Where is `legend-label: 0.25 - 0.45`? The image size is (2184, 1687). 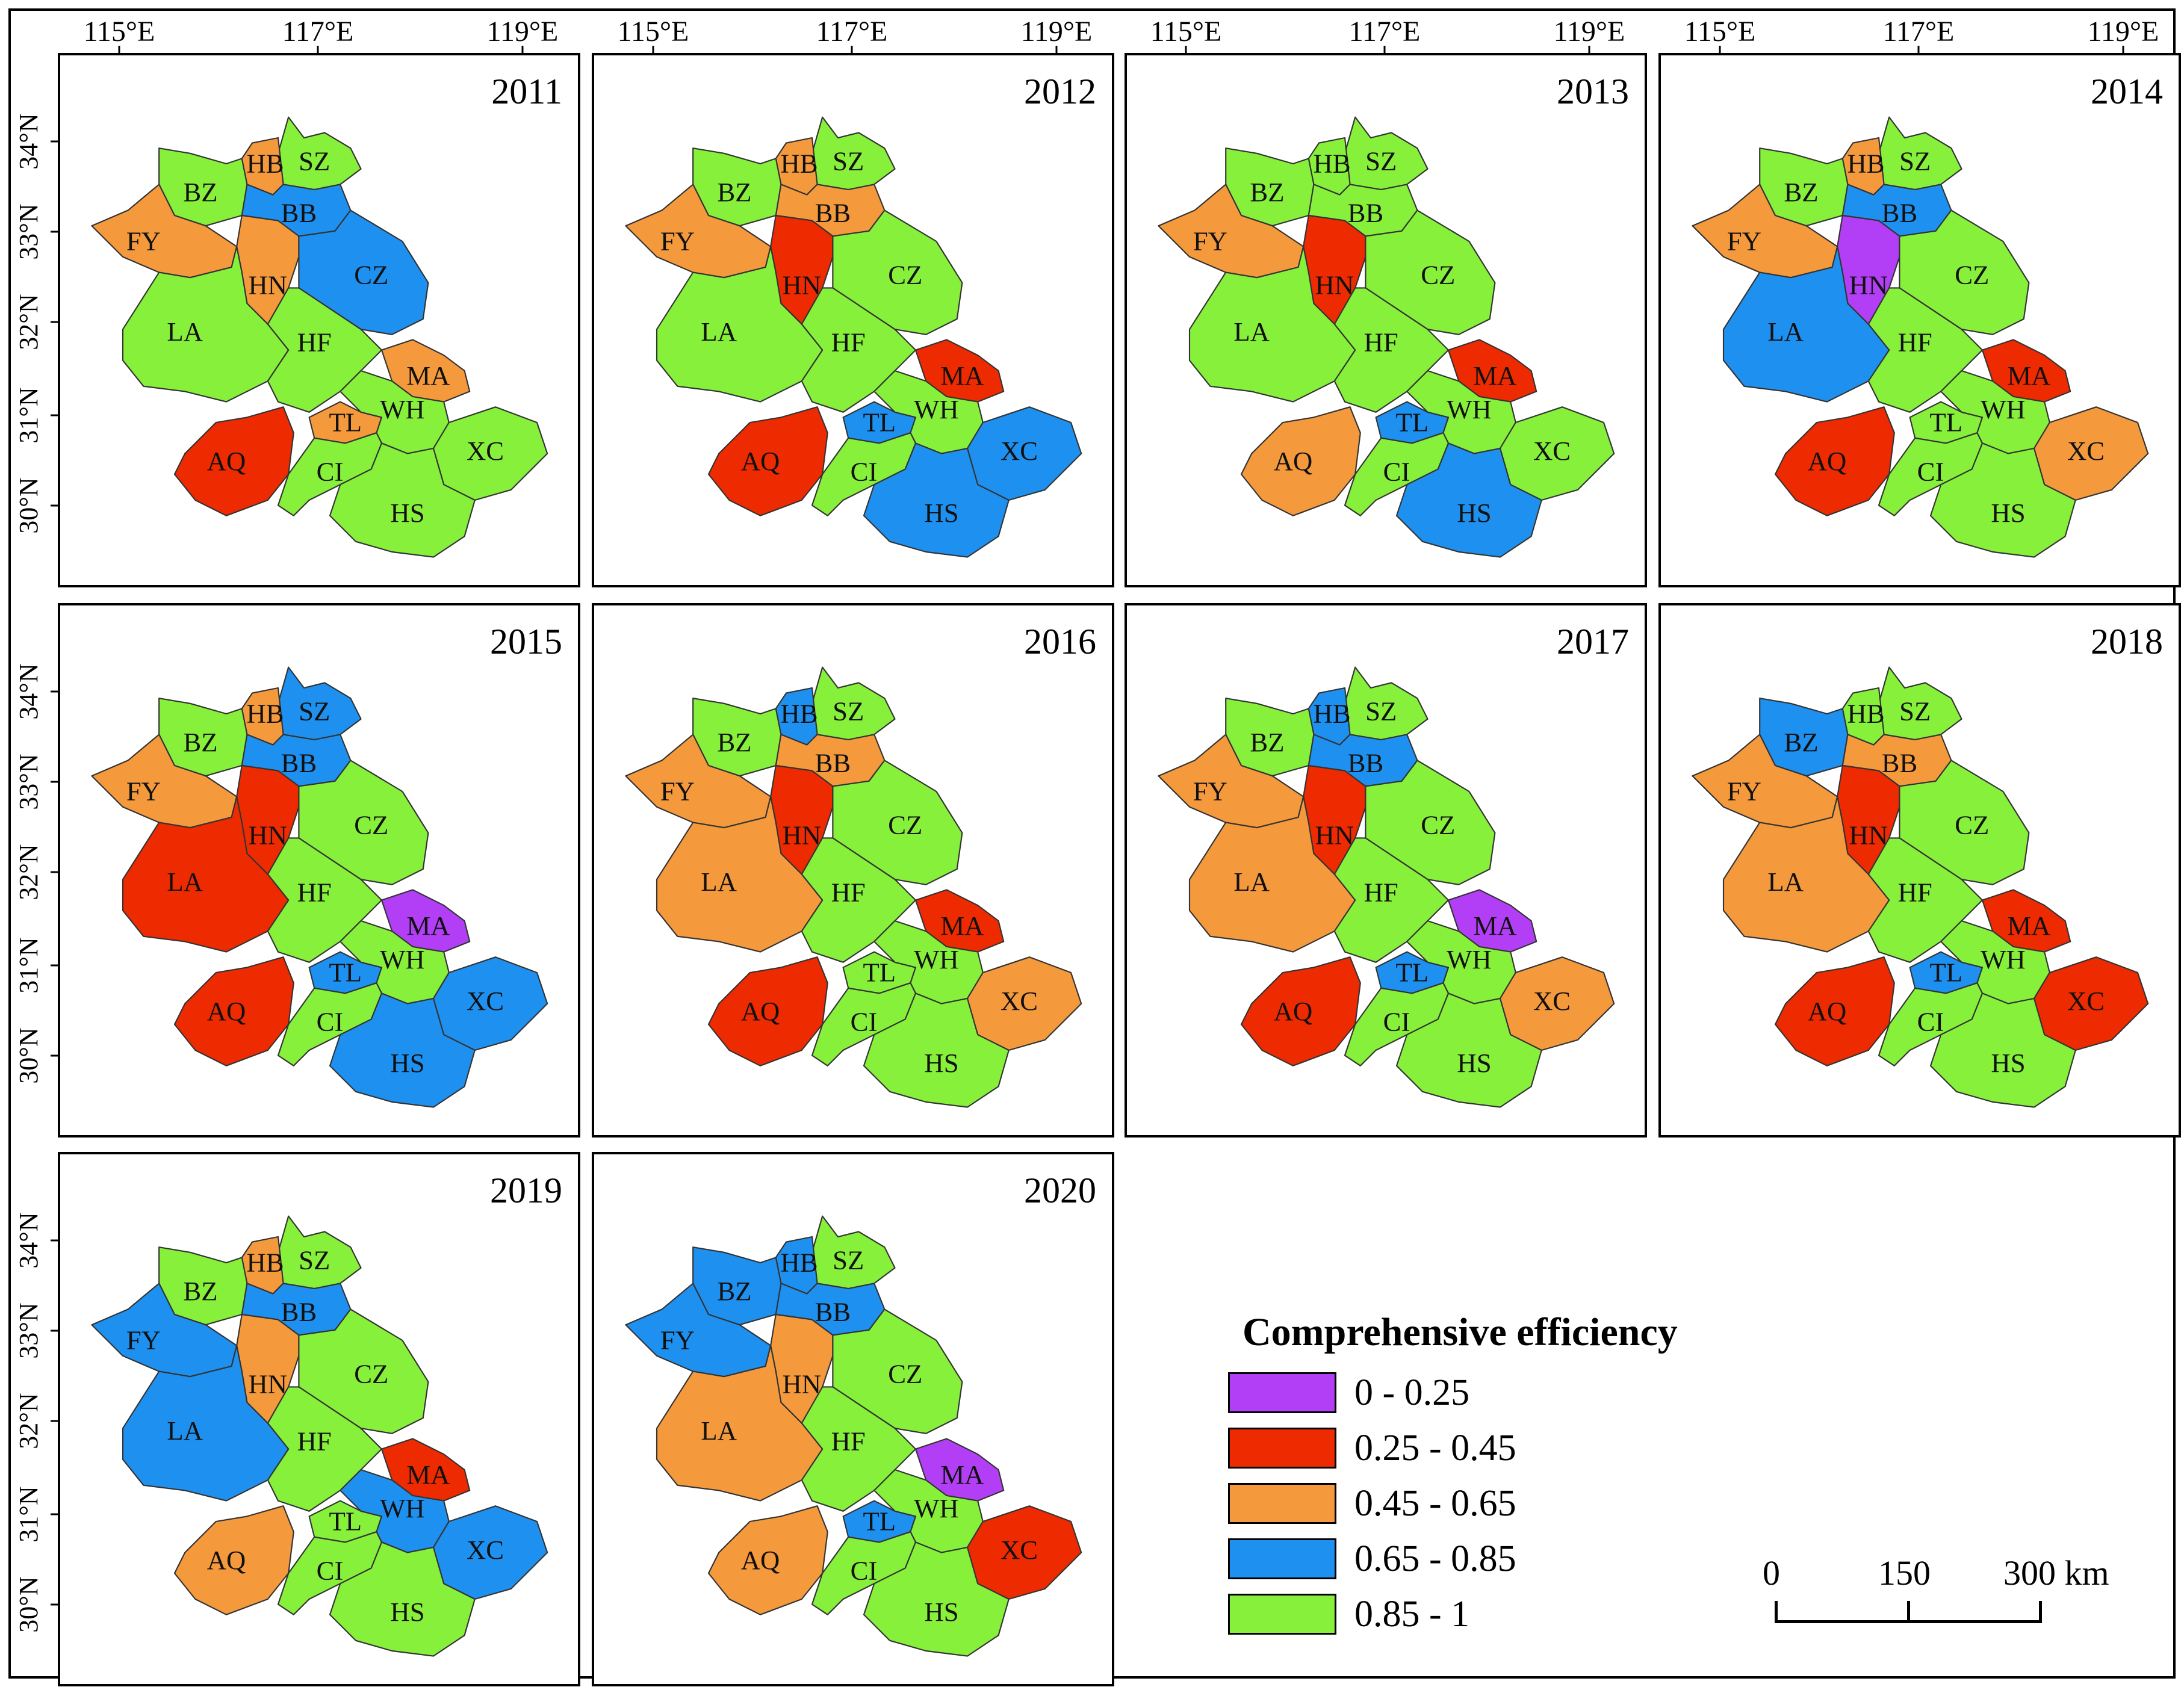
legend-label: 0.25 - 0.45 is located at coordinates (1435, 1449).